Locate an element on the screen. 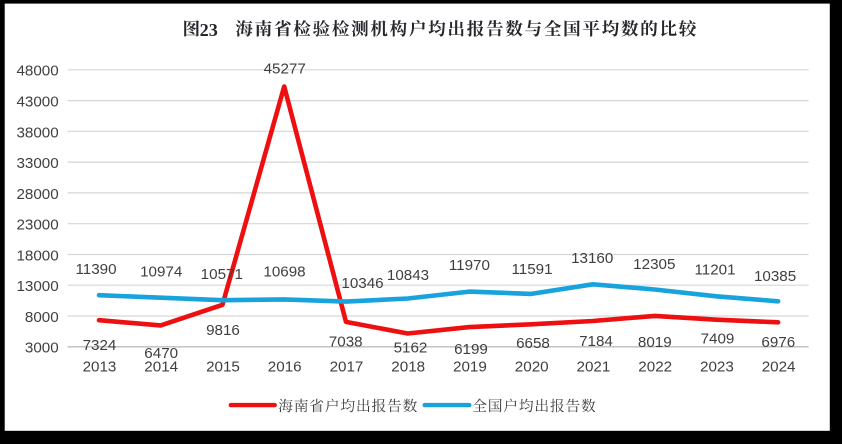 Image resolution: width=842 pixels, height=444 pixels. svg-text: 5162 is located at coordinates (411, 348).